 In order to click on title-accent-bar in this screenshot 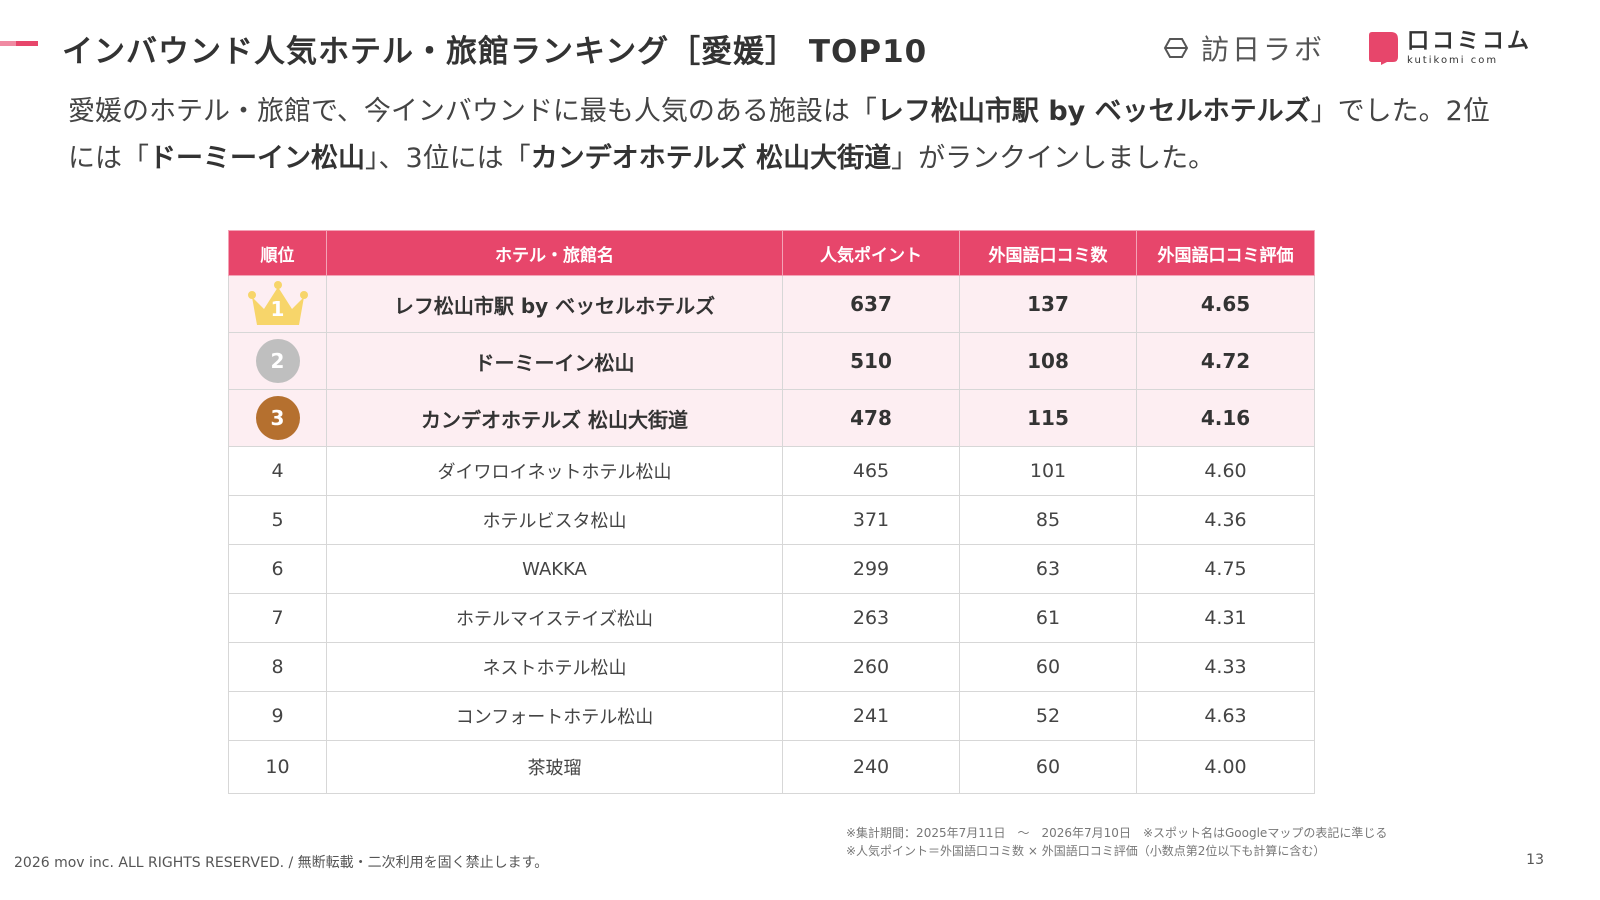, I will do `click(19, 43)`.